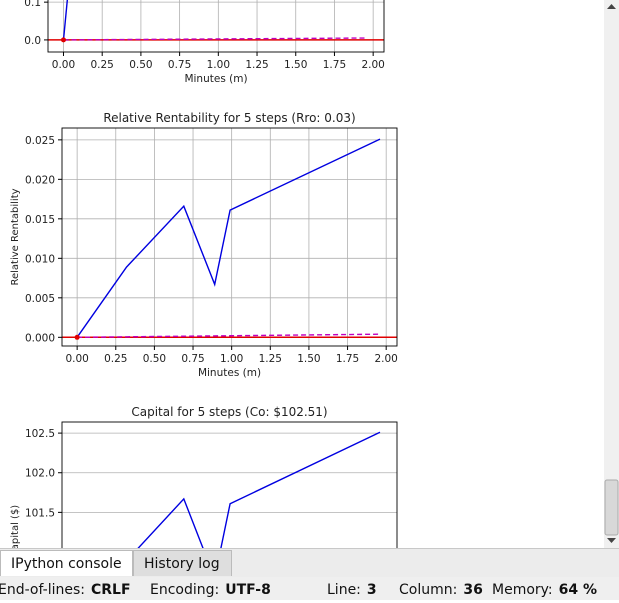 This screenshot has height=603, width=619. What do you see at coordinates (229, 412) in the screenshot?
I see `chart-title: Capital for 5 steps (Co: $102.51)` at bounding box center [229, 412].